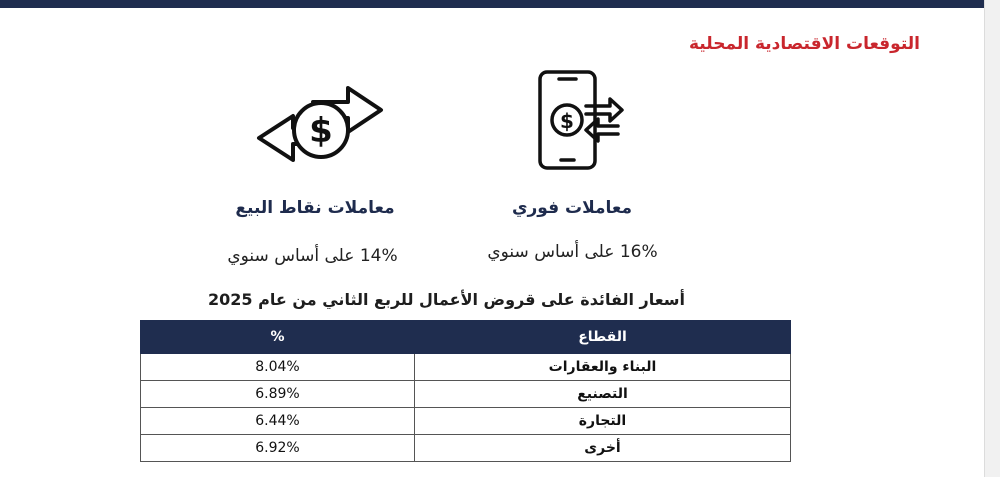 Image resolution: width=1000 pixels, height=477 pixels. I want to click on sector-cell: التجارة, so click(602, 421).